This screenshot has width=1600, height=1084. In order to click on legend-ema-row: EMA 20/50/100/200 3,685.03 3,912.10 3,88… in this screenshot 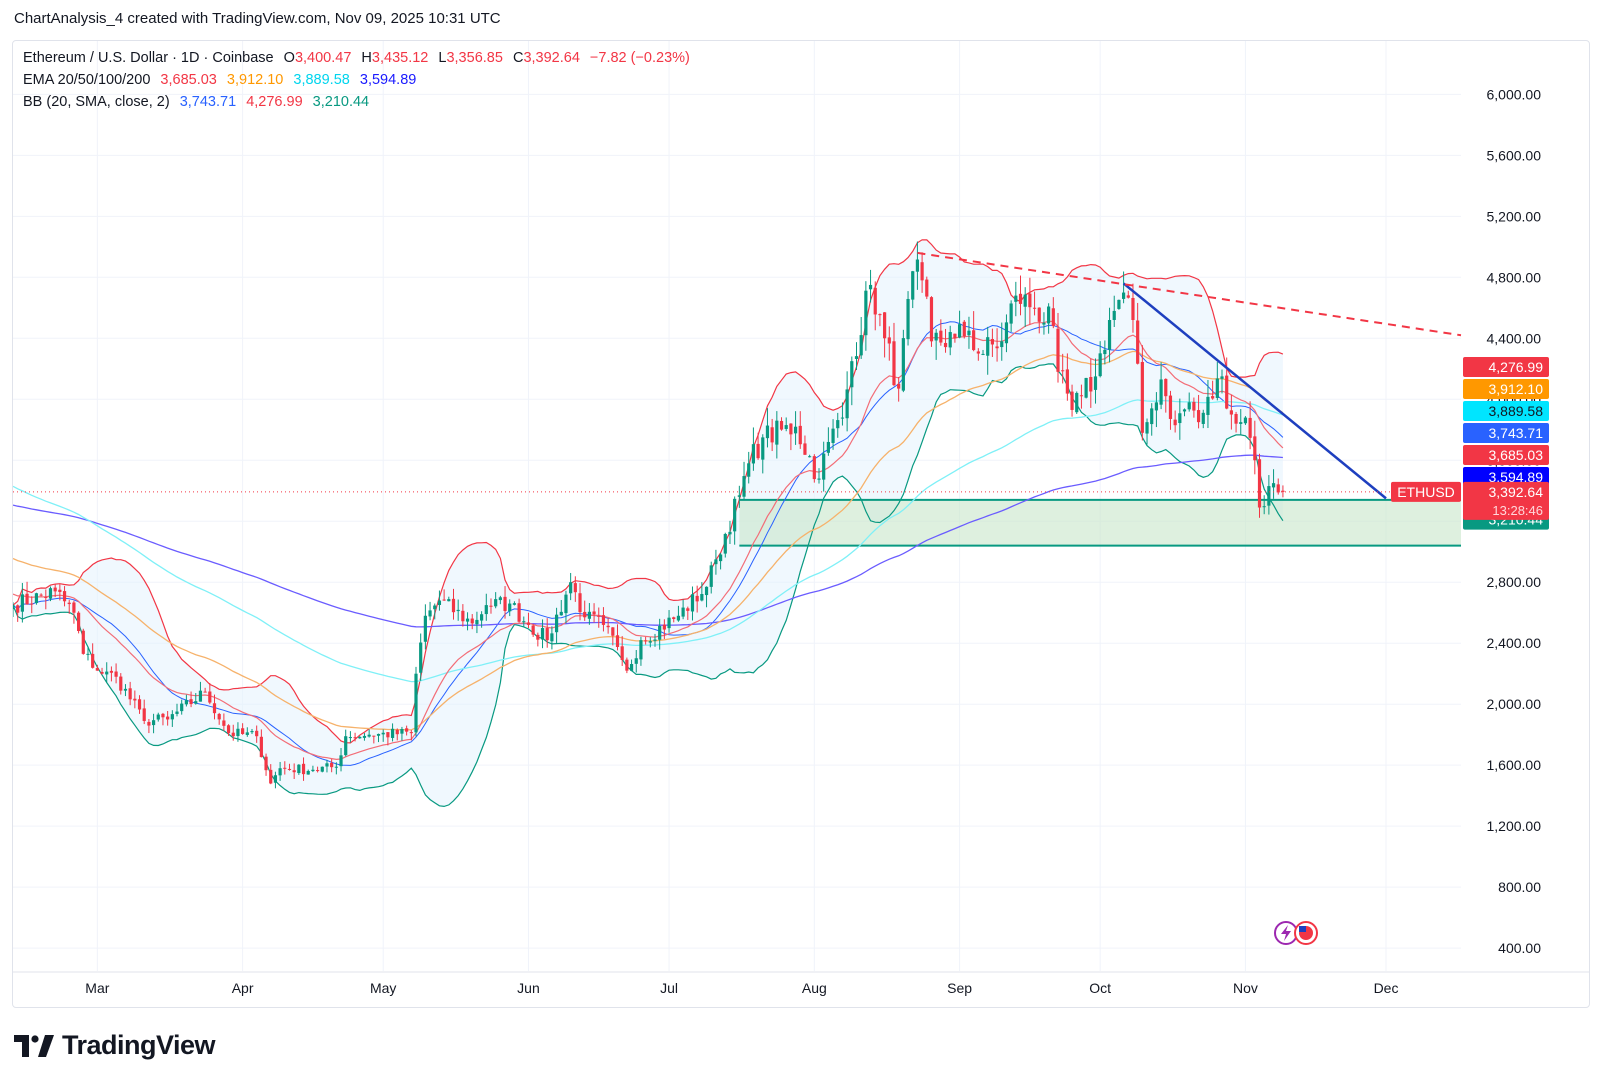, I will do `click(359, 80)`.